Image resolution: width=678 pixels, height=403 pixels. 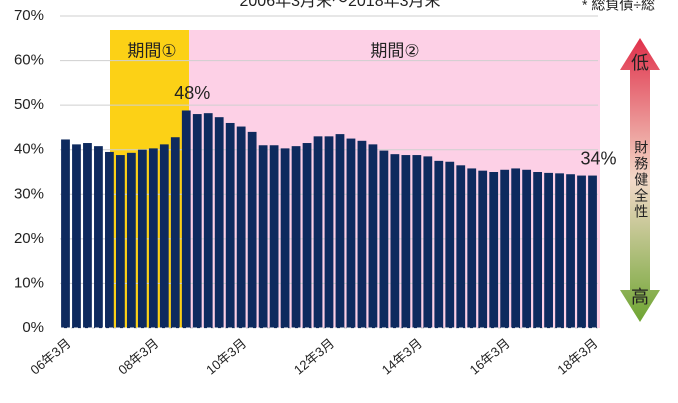 I want to click on y-tick-label: 30%, so click(x=29, y=193).